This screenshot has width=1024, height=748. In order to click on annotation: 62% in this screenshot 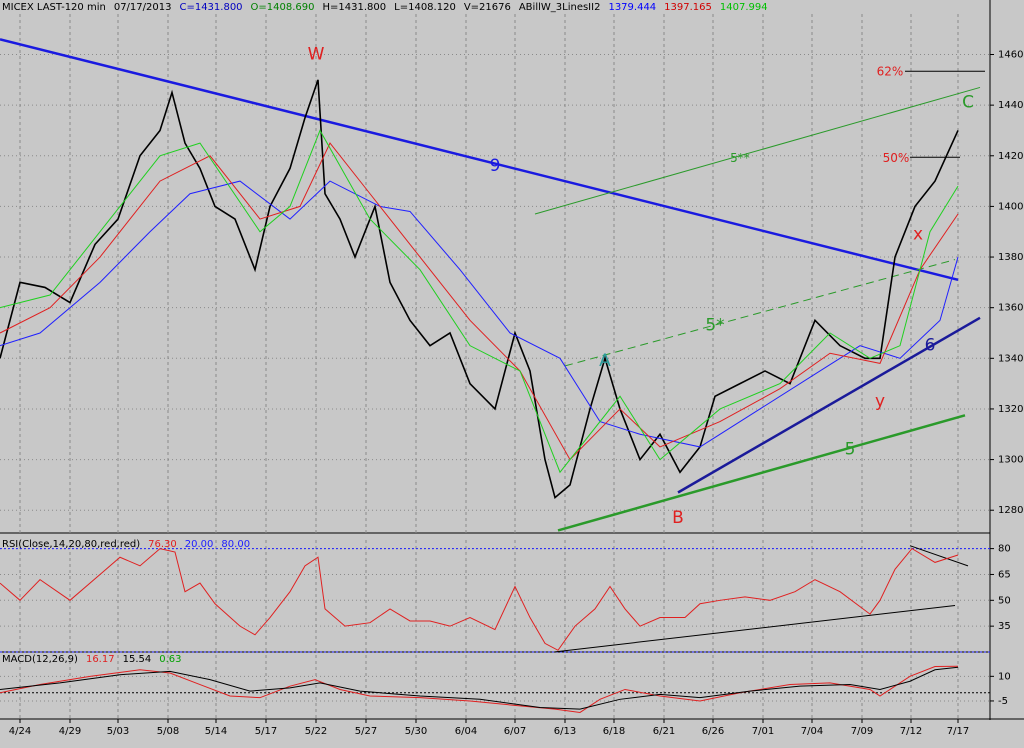, I will do `click(890, 72)`.